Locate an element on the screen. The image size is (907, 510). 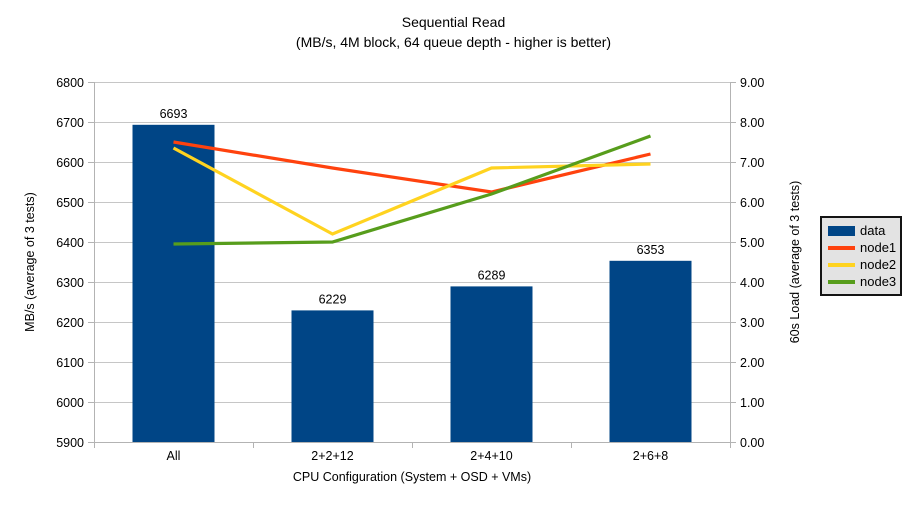
legend-item-node2: node2 is located at coordinates (864, 264).